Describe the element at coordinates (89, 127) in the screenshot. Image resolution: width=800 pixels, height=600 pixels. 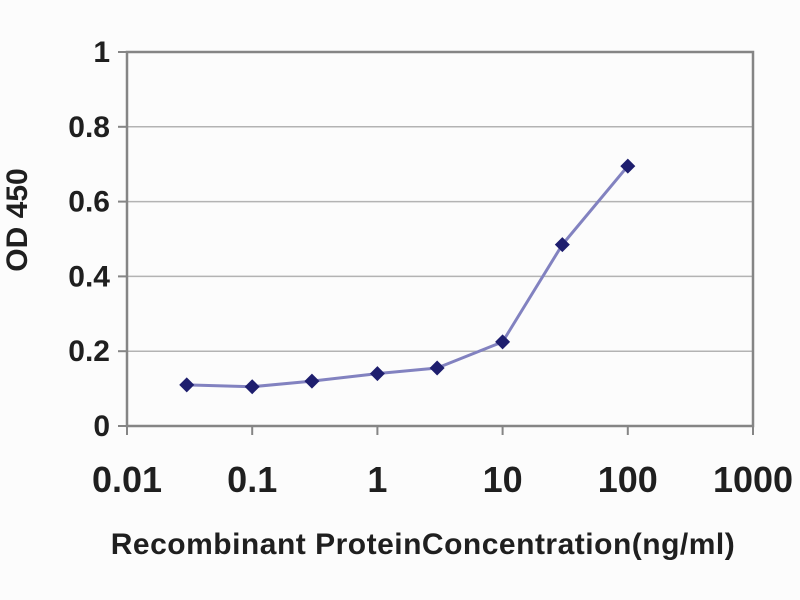
I see `y-tick-label: 0.8` at that location.